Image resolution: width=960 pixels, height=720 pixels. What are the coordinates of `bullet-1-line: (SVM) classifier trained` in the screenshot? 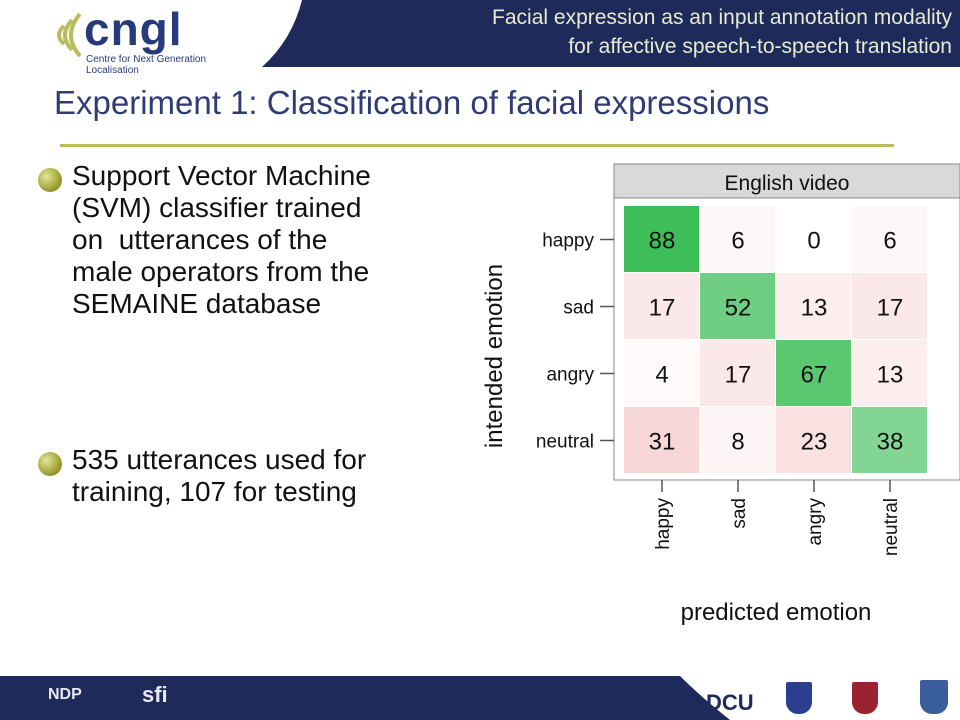 It's located at (217, 207).